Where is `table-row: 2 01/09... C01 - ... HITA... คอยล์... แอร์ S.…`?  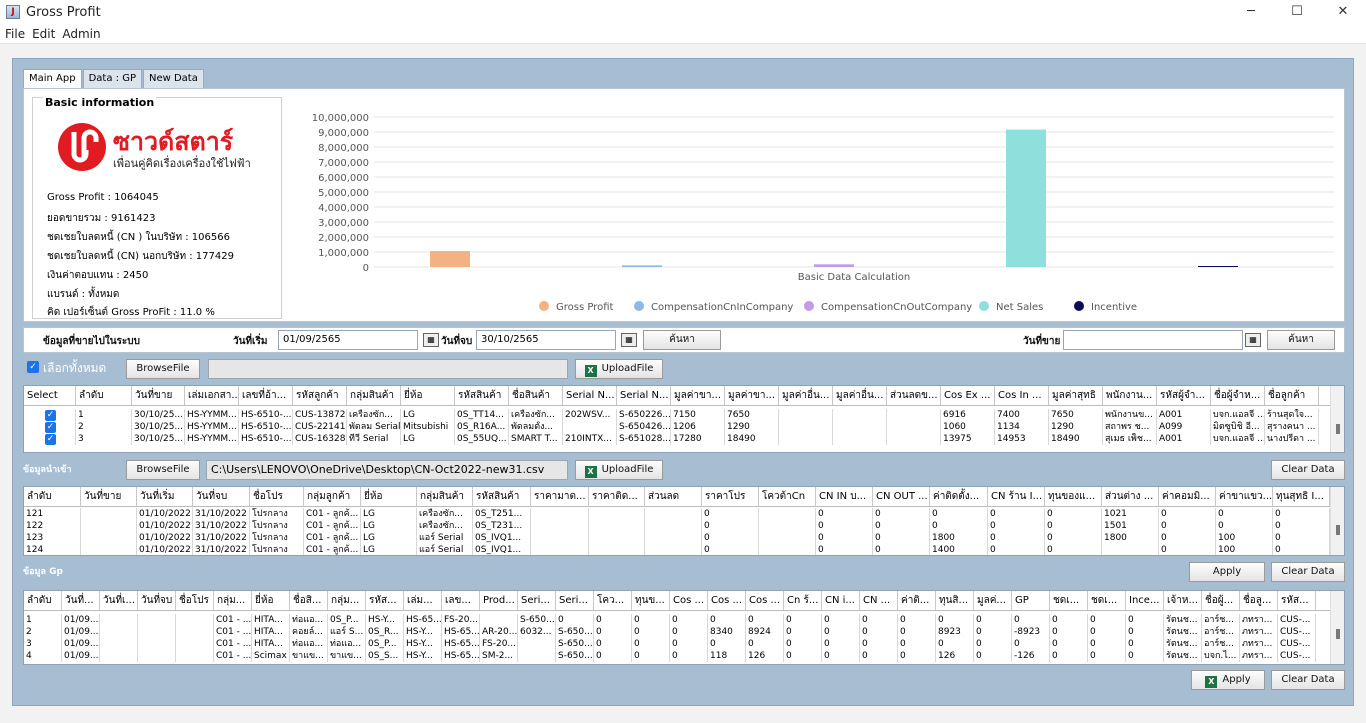 table-row: 2 01/09... C01 - ... HITA... คอยล์... แอร์ S.… is located at coordinates (684, 632).